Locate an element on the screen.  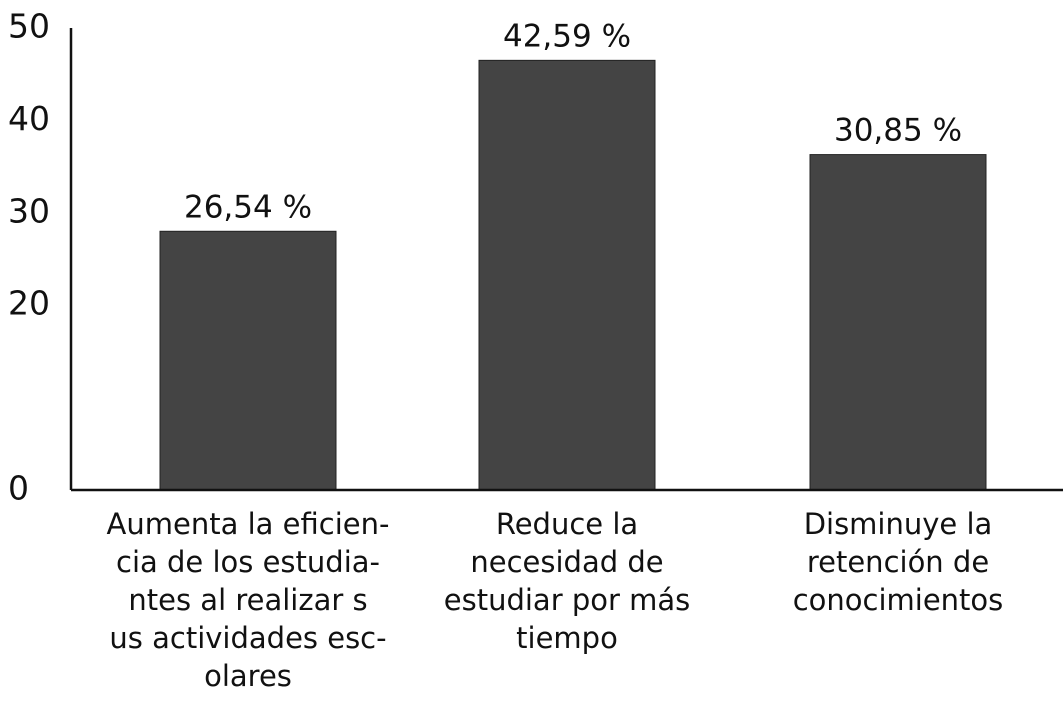
category-label-1-line-3: ntes al realizar s is located at coordinates (247, 600).